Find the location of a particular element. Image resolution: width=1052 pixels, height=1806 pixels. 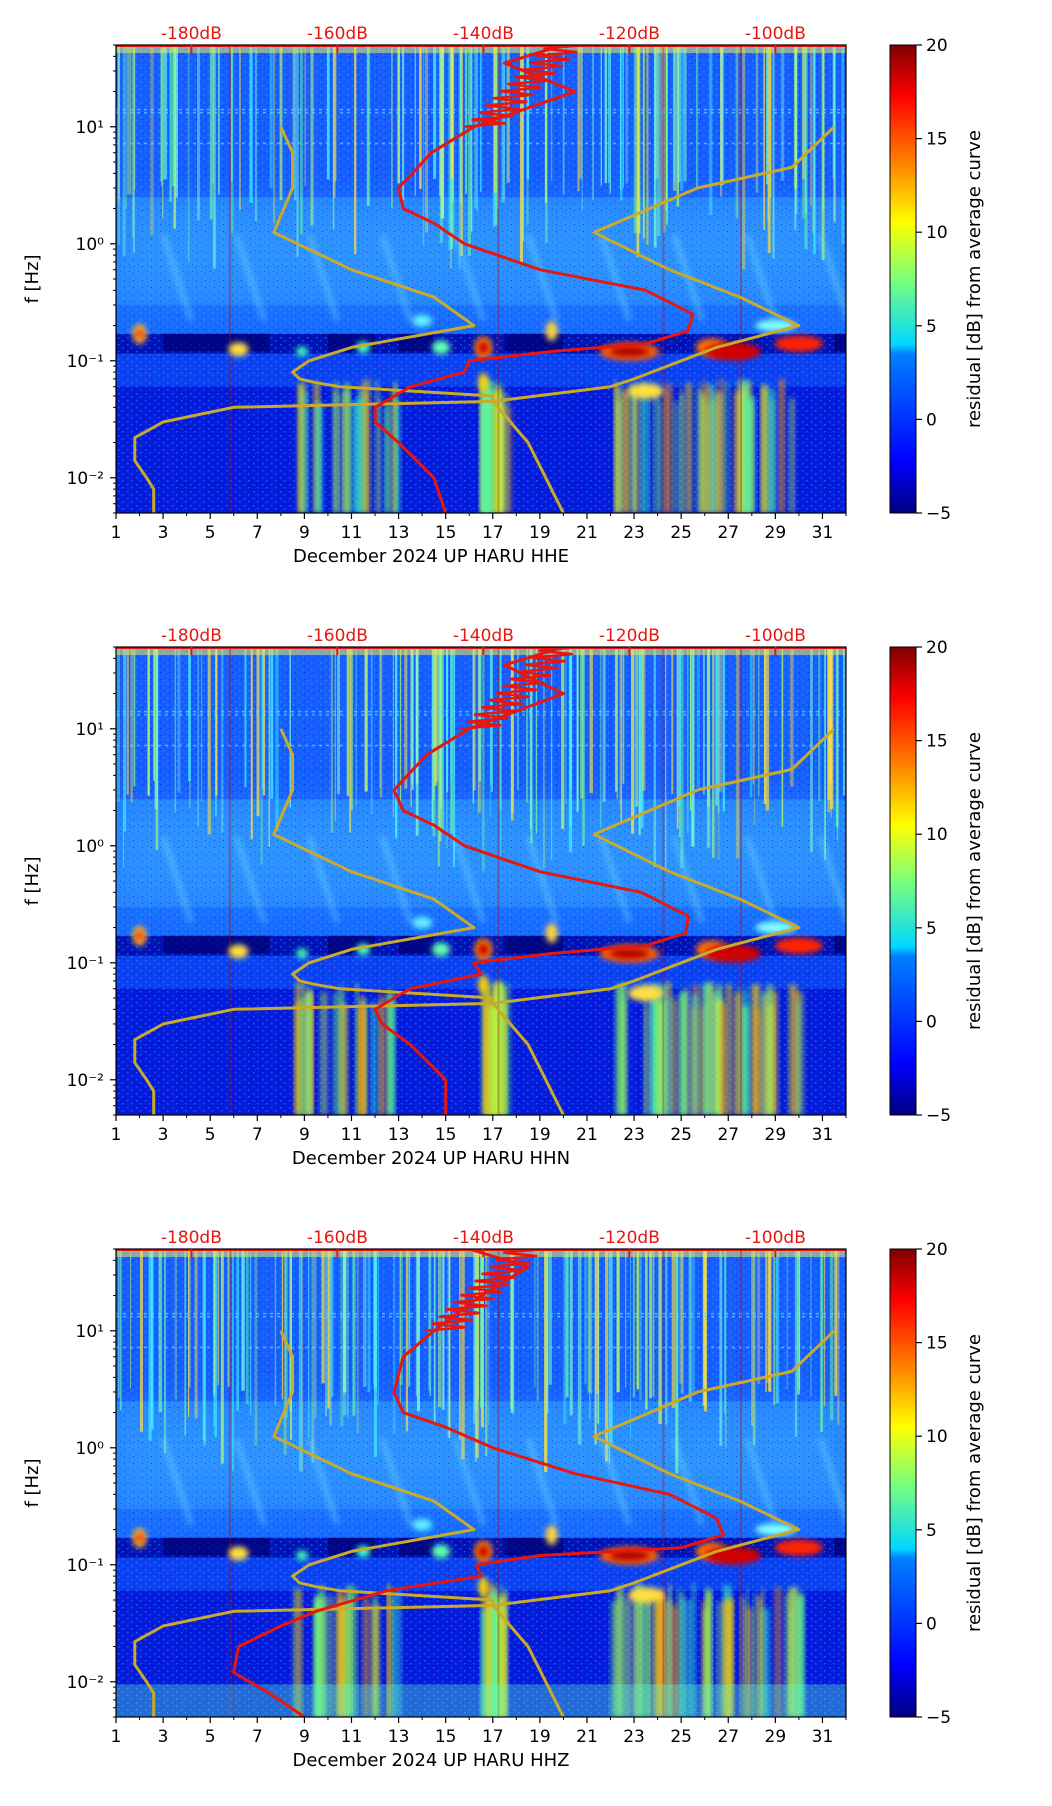

psd-curve-detail is located at coordinates (520, 689).